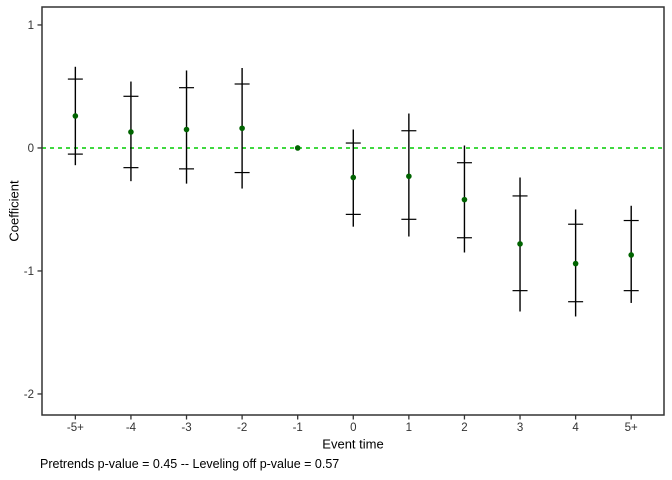 This screenshot has width=672, height=480. What do you see at coordinates (131, 428) in the screenshot?
I see `x-tick-label: -4` at bounding box center [131, 428].